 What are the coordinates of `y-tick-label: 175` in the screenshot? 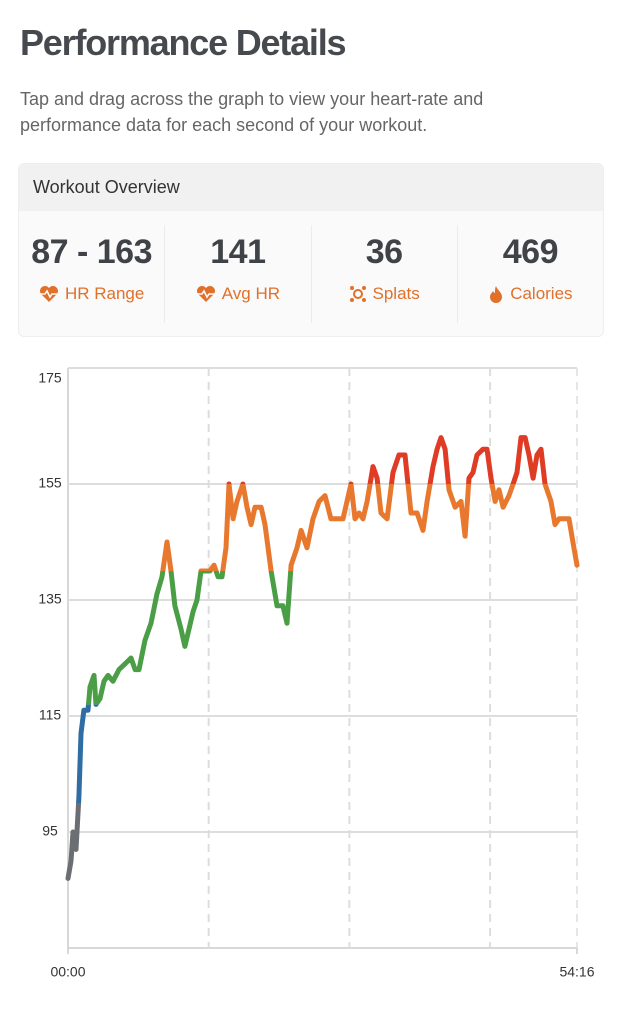 It's located at (50, 378).